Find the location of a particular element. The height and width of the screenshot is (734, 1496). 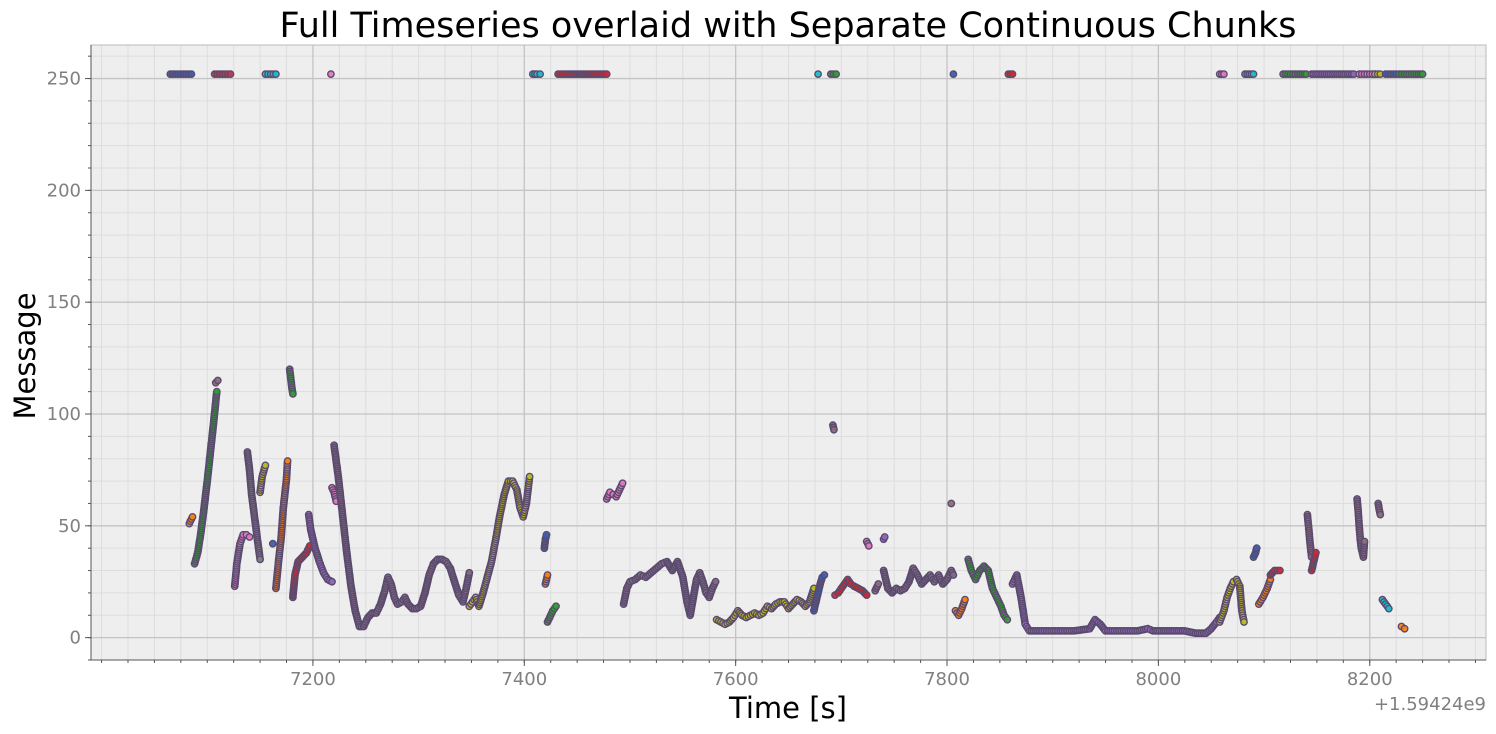

y-tick-label: 150 is located at coordinates (64, 302).